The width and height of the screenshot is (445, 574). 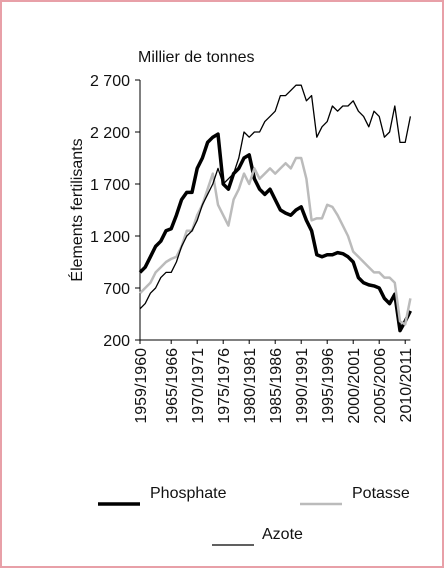 I want to click on x-tick-label: 2000/2001, so click(x=354, y=386).